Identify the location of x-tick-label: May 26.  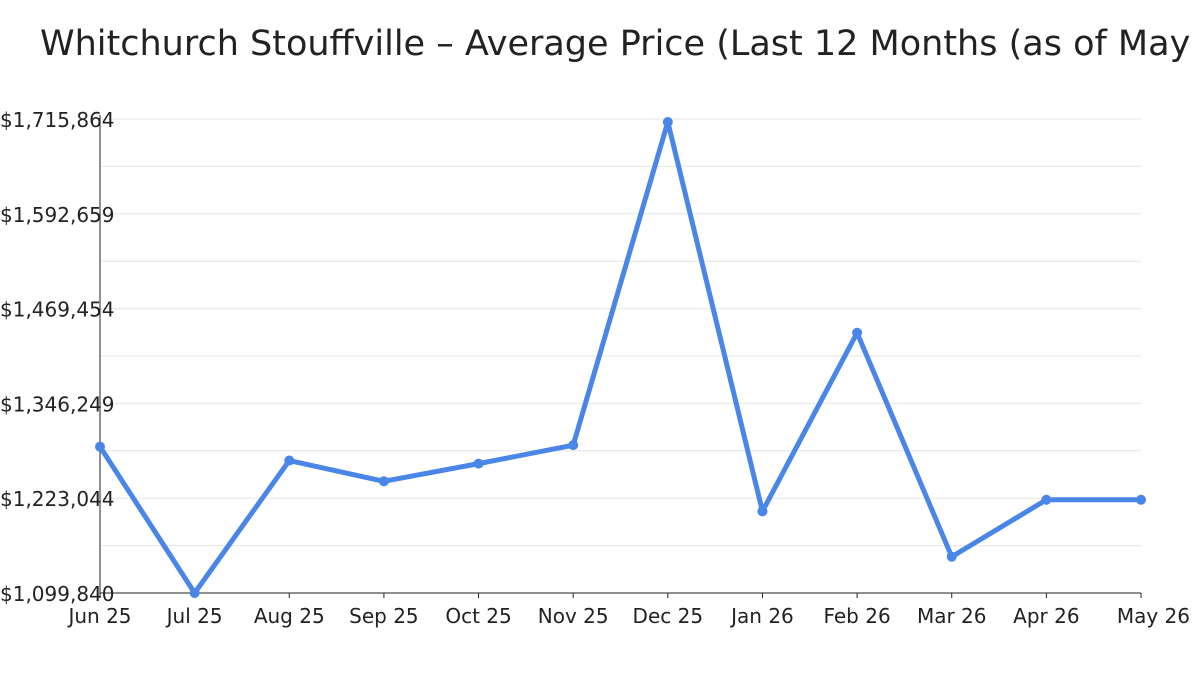
(1153, 616).